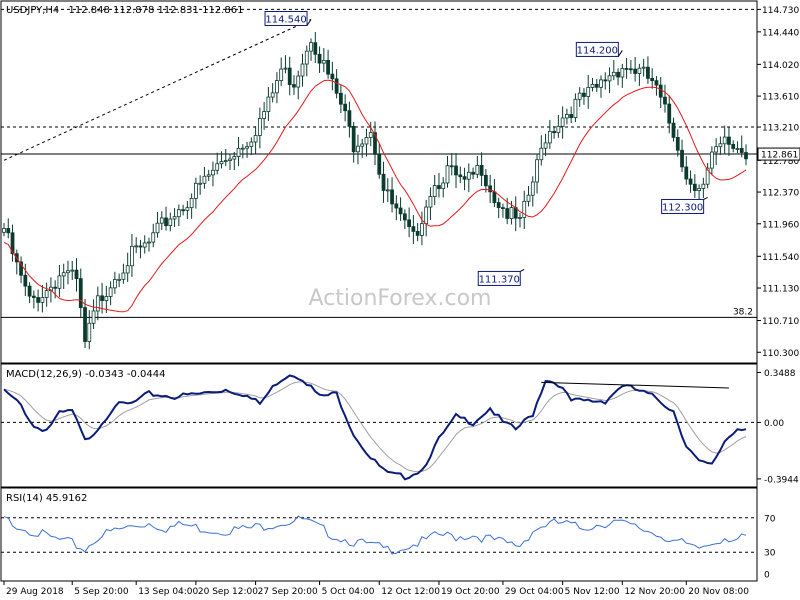 Image resolution: width=800 pixels, height=600 pixels. Describe the element at coordinates (155, 10) in the screenshot. I see `ohlc-text: 112.848 112.878 112.831 112.861` at that location.